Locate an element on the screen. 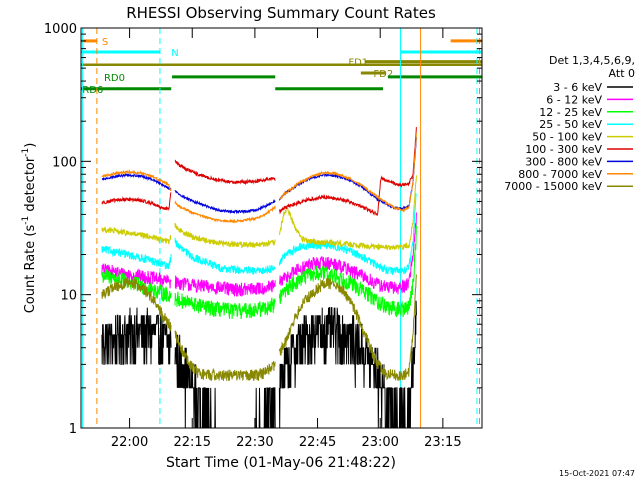 Image resolution: width=640 pixels, height=480 pixels. flag-label-rd6: RD6 is located at coordinates (92, 90).